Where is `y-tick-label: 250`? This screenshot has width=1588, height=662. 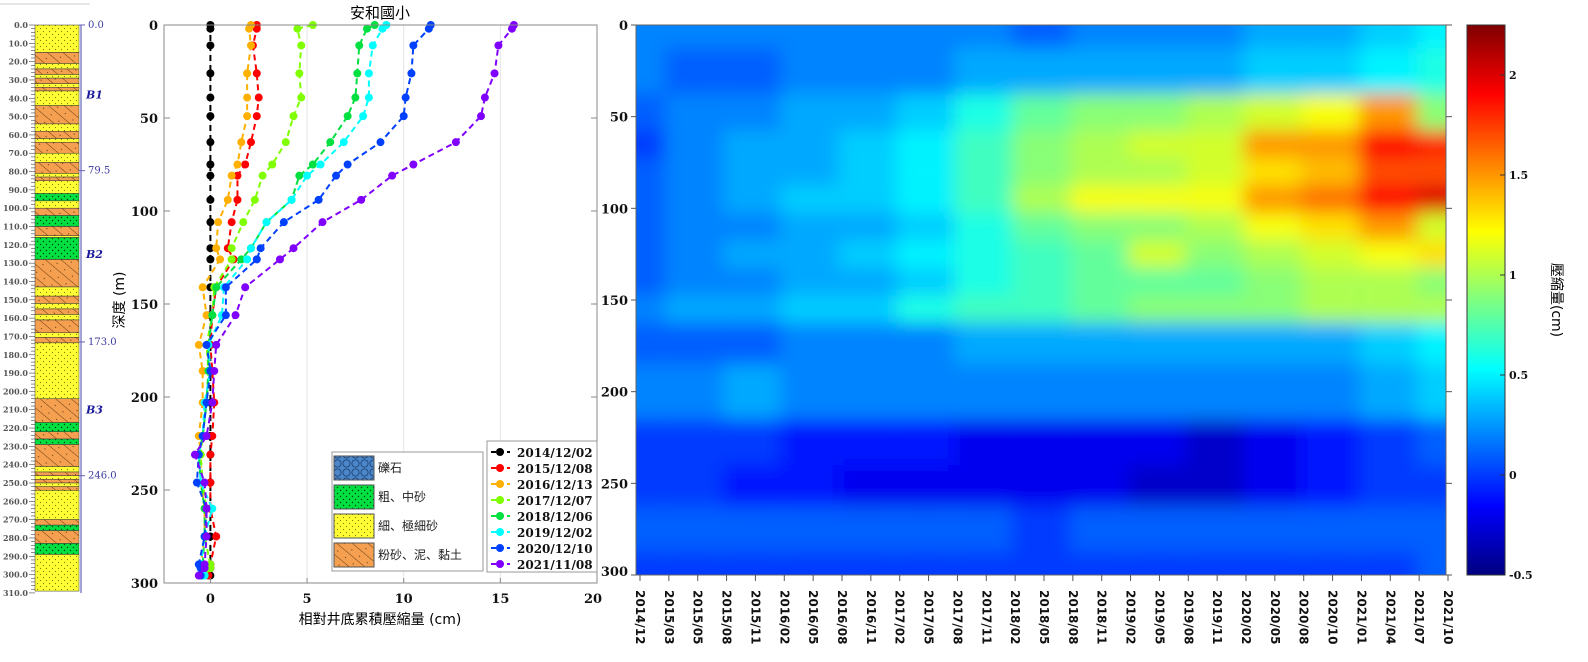
y-tick-label: 250 is located at coordinates (614, 484).